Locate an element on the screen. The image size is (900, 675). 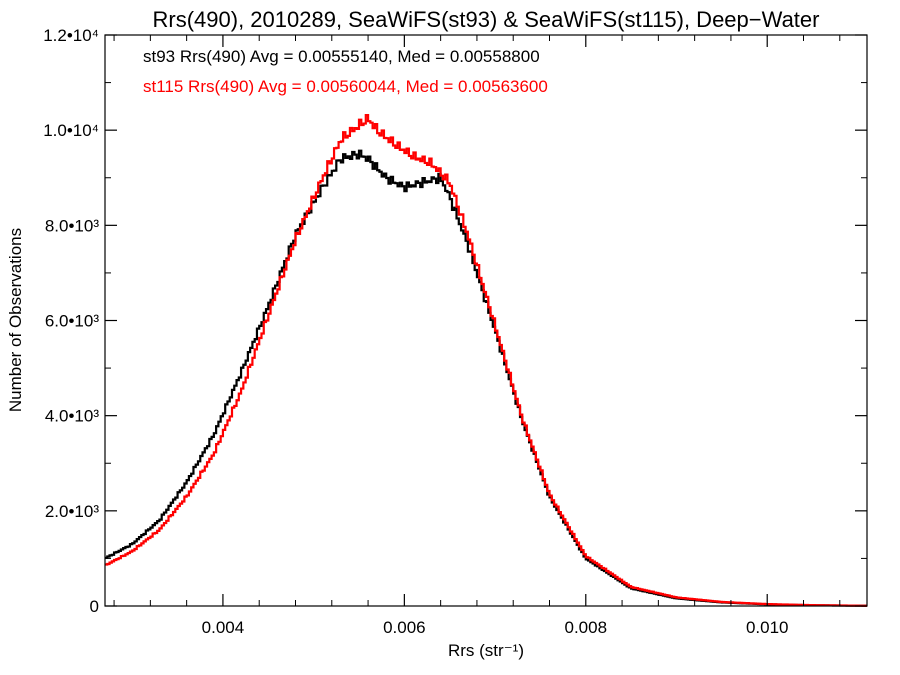
x-tick-label: 0.010 is located at coordinates (767, 627).